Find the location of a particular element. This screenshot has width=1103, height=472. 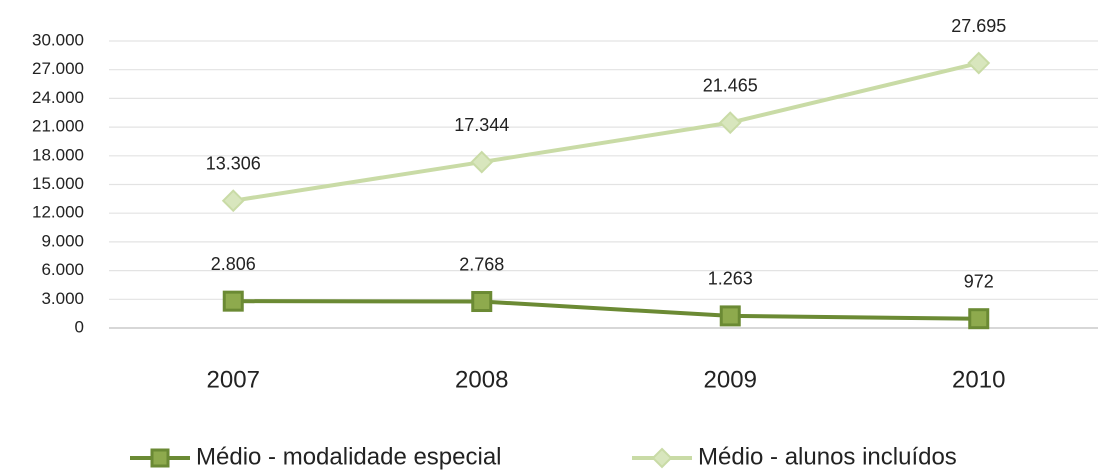

y-tick-label: 0 is located at coordinates (79, 326).